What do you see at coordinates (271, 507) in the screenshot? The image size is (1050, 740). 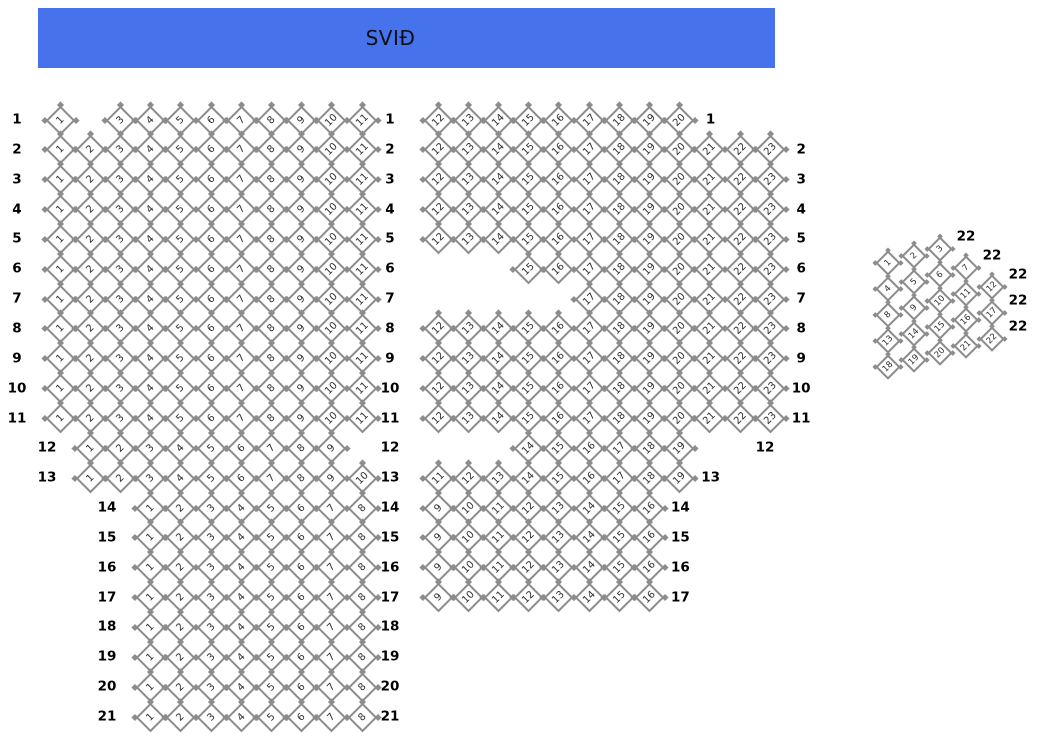 I see `seat-number: 5` at bounding box center [271, 507].